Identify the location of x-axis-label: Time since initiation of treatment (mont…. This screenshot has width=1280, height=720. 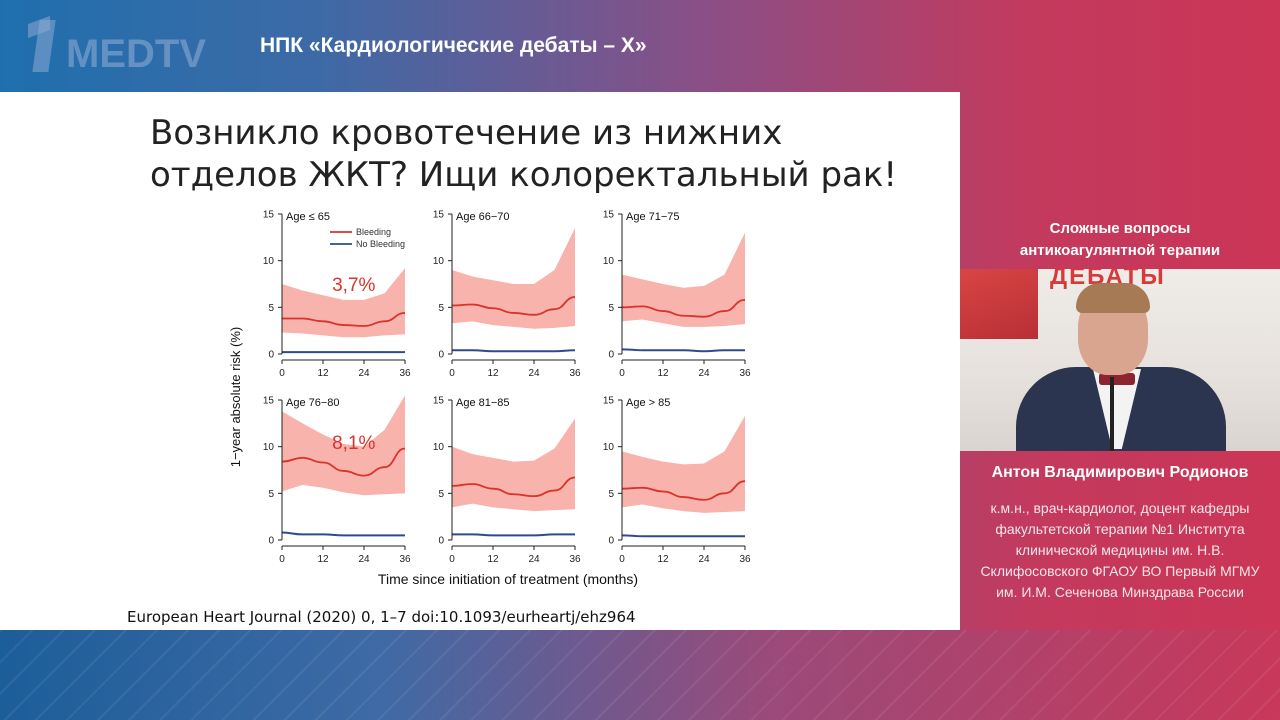
(508, 579).